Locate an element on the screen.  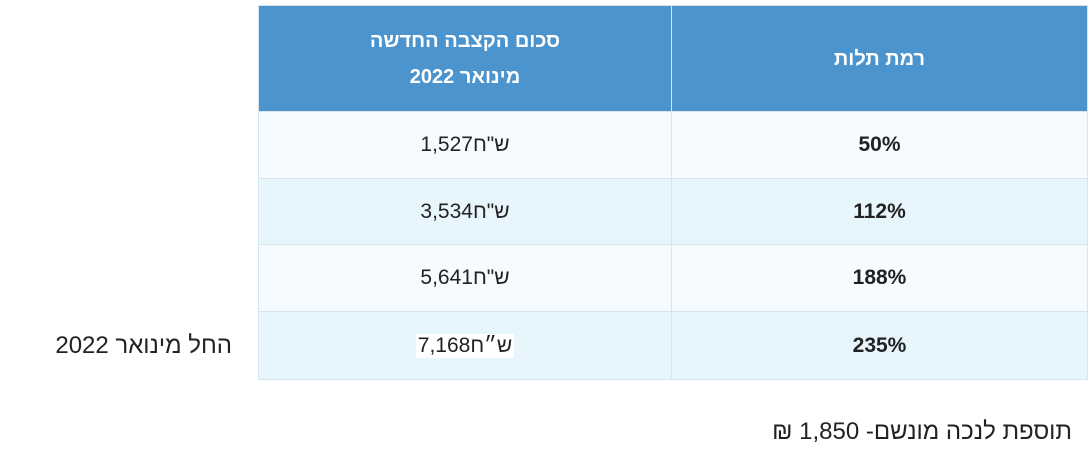
header-cell: רמת תלות is located at coordinates (879, 58).